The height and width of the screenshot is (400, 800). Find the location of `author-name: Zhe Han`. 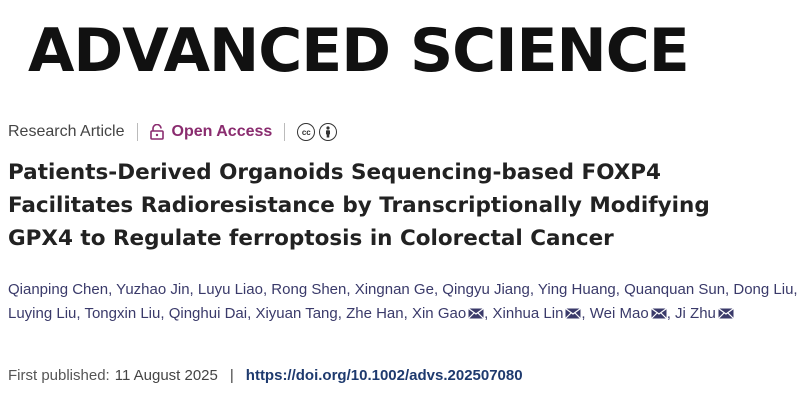

author-name: Zhe Han is located at coordinates (375, 313).